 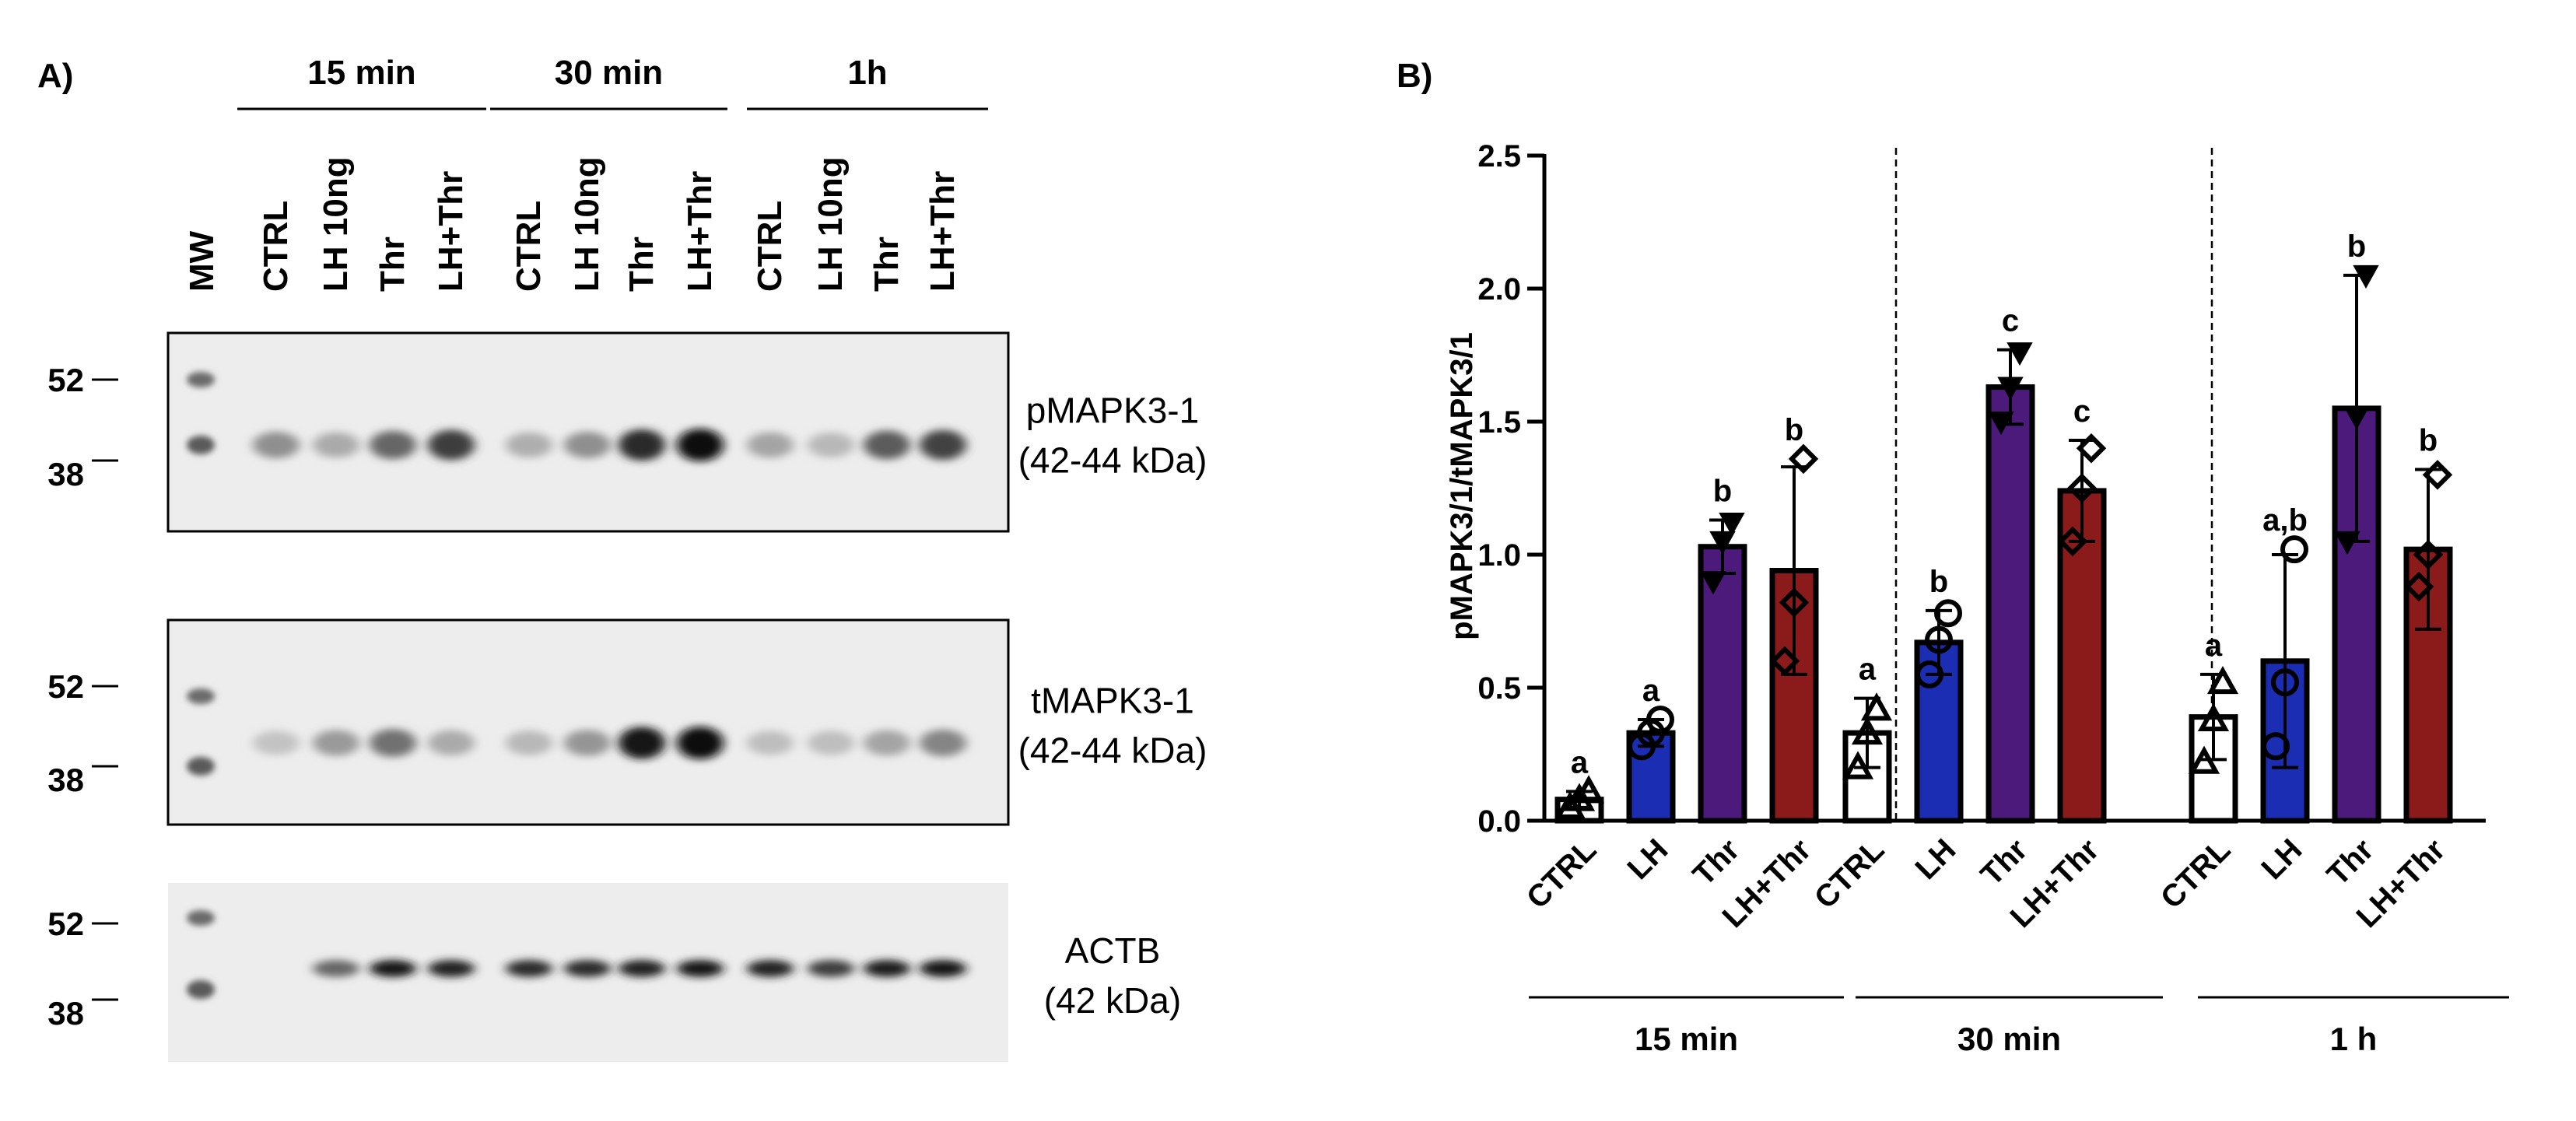 I want to click on blot-strip: 52 38 ACTB (42 kDa), so click(x=614, y=972).